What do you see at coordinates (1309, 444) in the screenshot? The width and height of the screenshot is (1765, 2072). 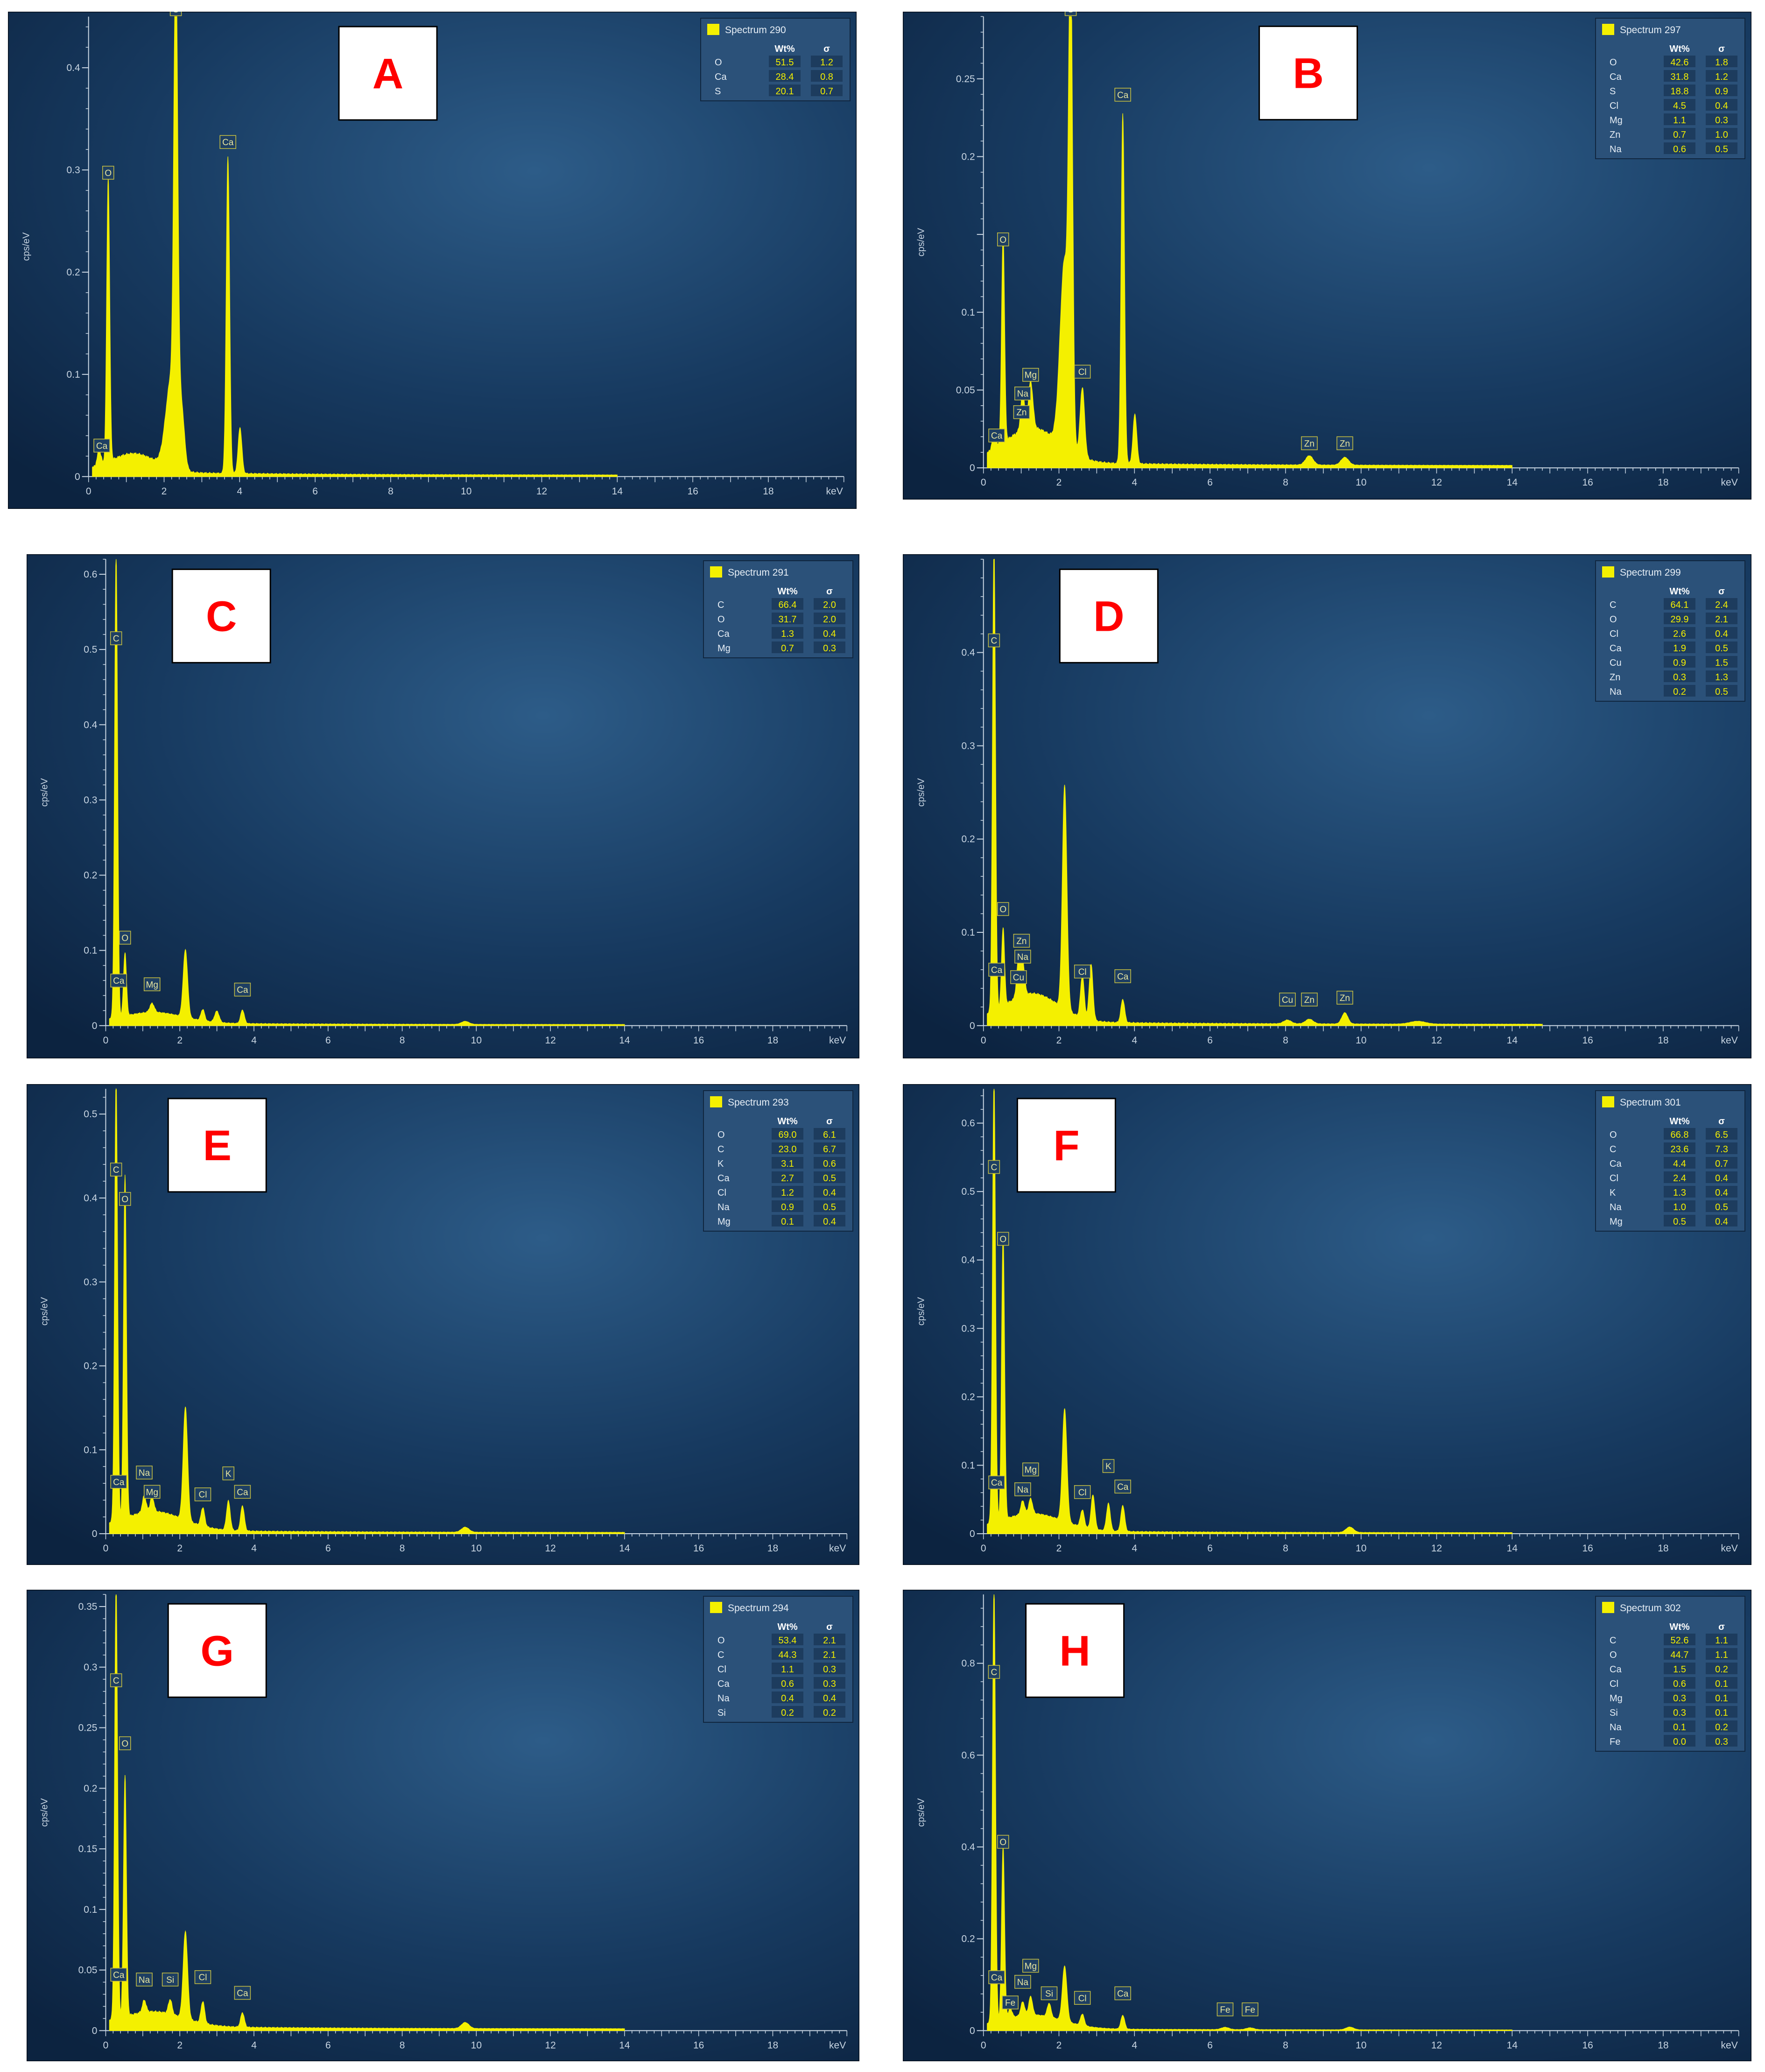 I see `peak-label: Zn` at bounding box center [1309, 444].